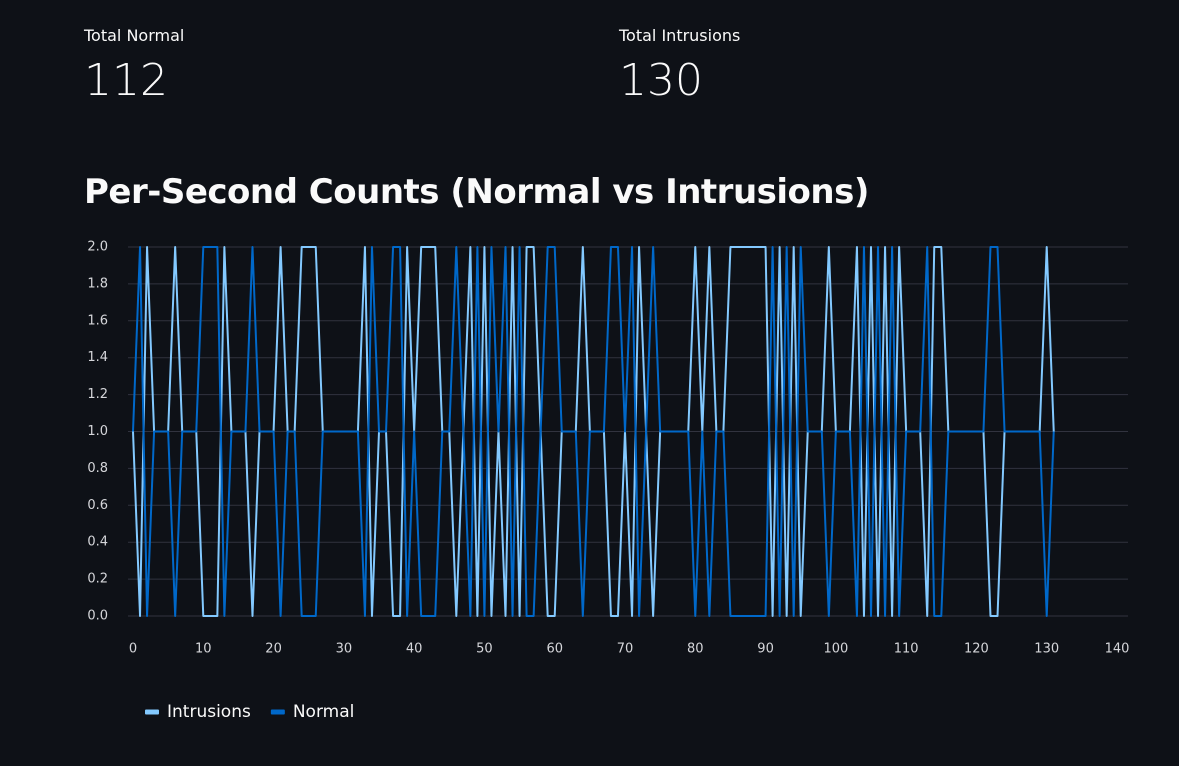 This screenshot has width=1179, height=766. I want to click on metric-label: Total Normal, so click(134, 35).